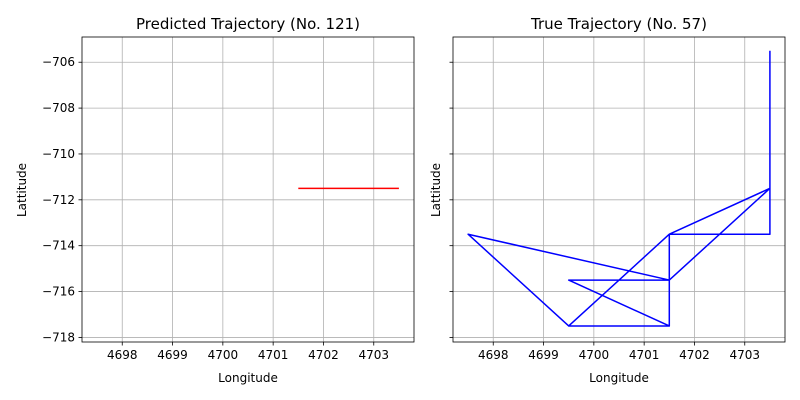  What do you see at coordinates (58, 154) in the screenshot?
I see `y-tick-label: −710` at bounding box center [58, 154].